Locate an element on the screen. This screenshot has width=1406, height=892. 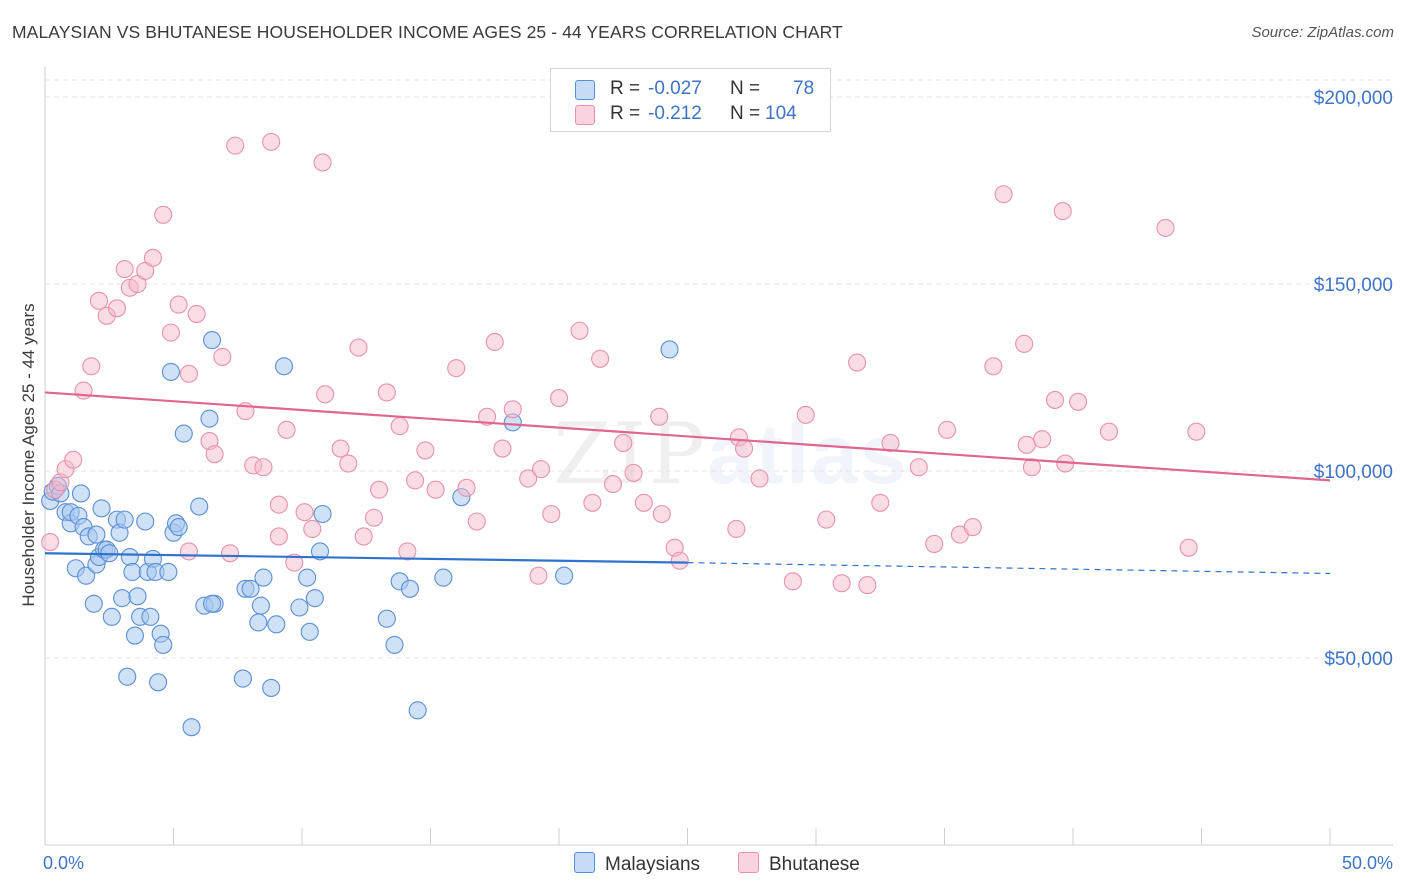
malaysian-trend-line is located at coordinates (366, 558).